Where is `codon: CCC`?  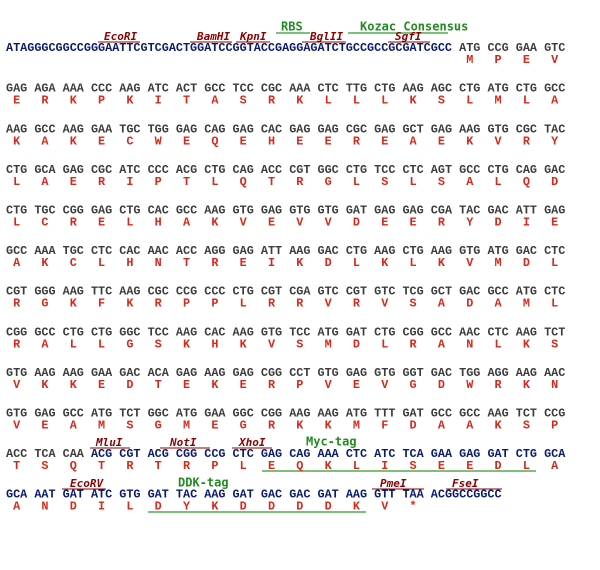 codon: CCC is located at coordinates (214, 292).